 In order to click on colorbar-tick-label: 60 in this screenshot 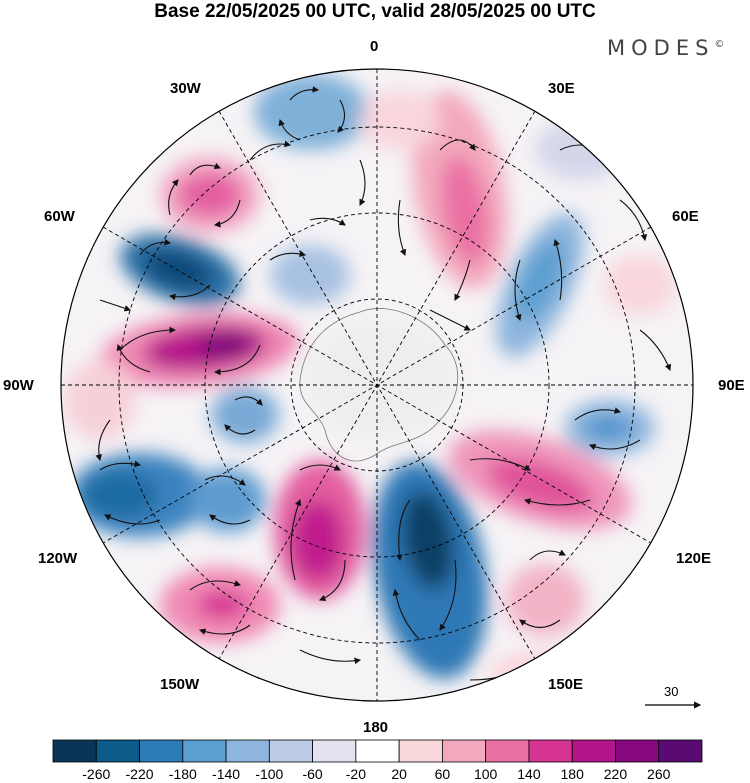, I will do `click(442, 774)`.